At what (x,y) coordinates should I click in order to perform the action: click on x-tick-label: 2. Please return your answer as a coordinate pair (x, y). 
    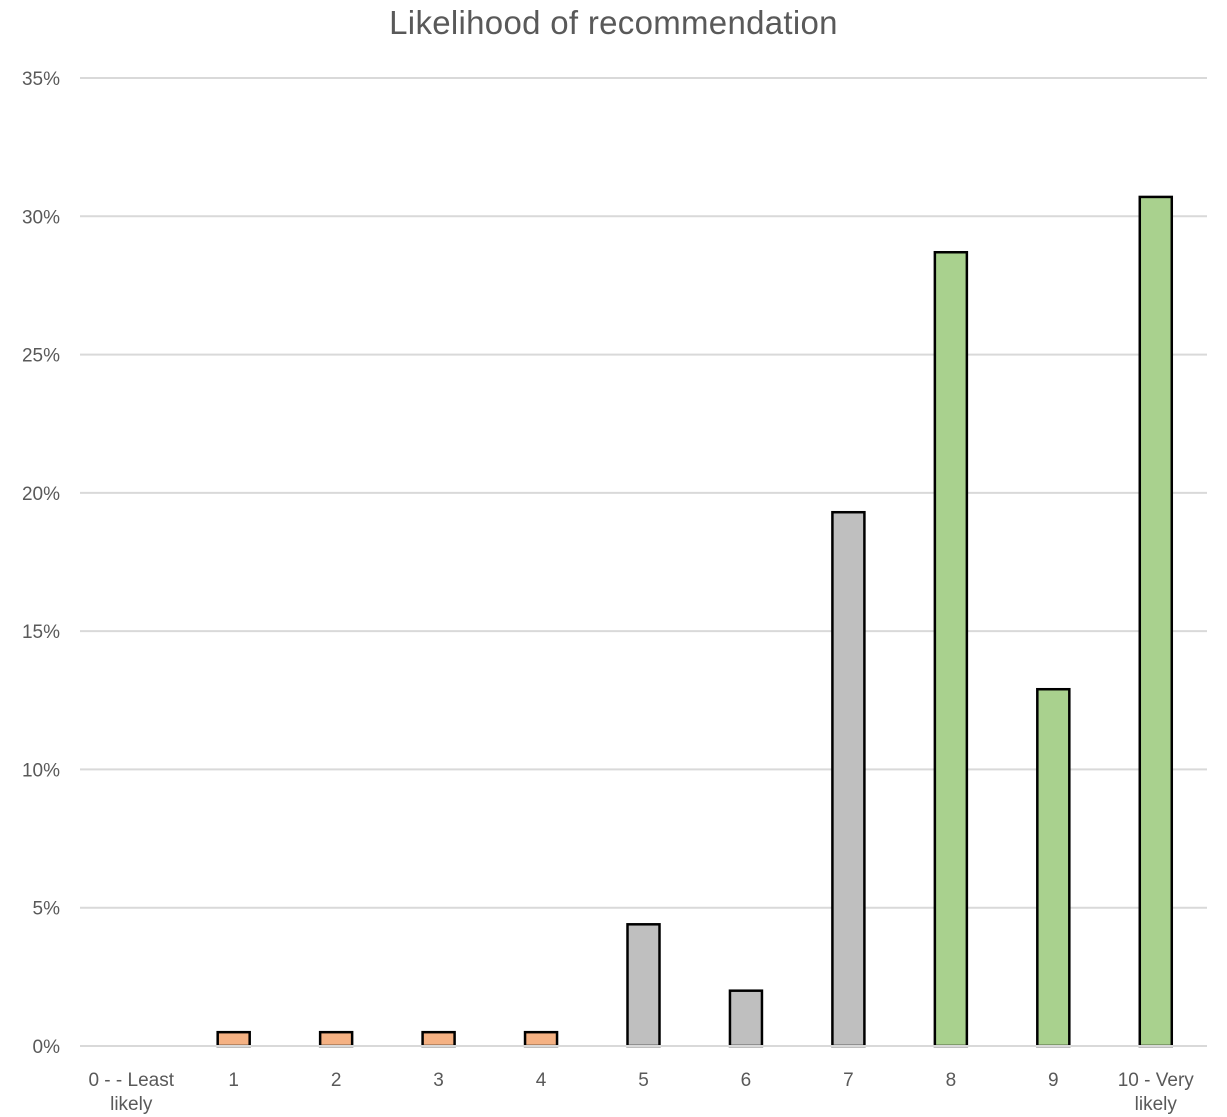
    Looking at the image, I should click on (336, 1080).